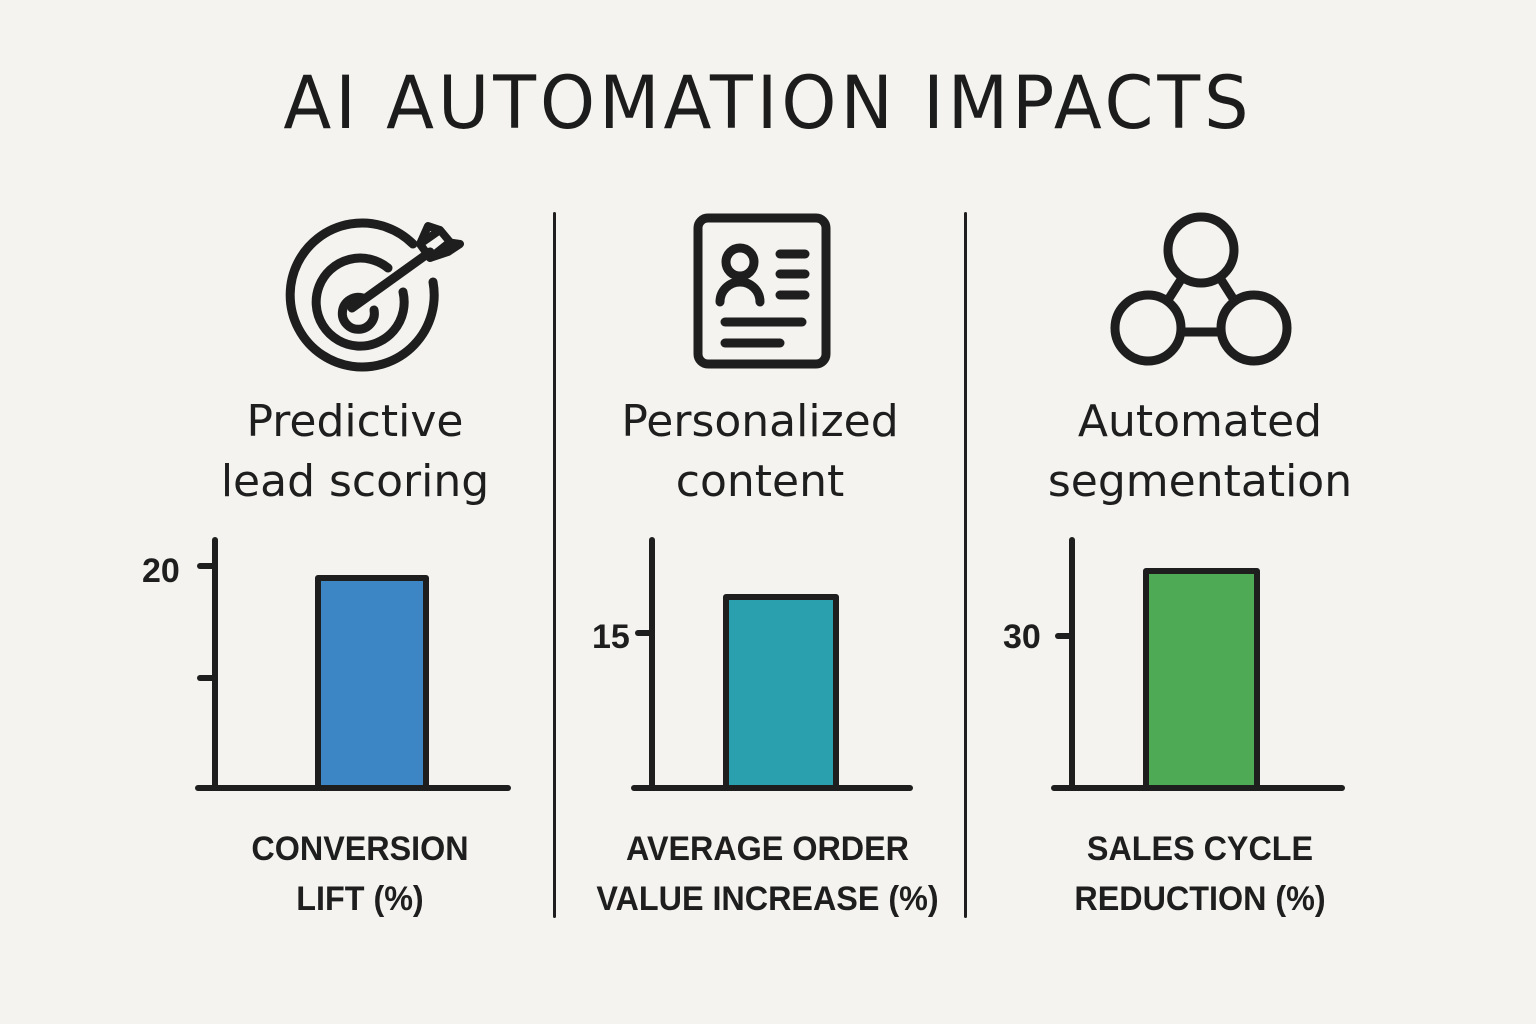  I want to click on metric-label: SALES CYCLE REDUCTION (%), so click(1200, 874).